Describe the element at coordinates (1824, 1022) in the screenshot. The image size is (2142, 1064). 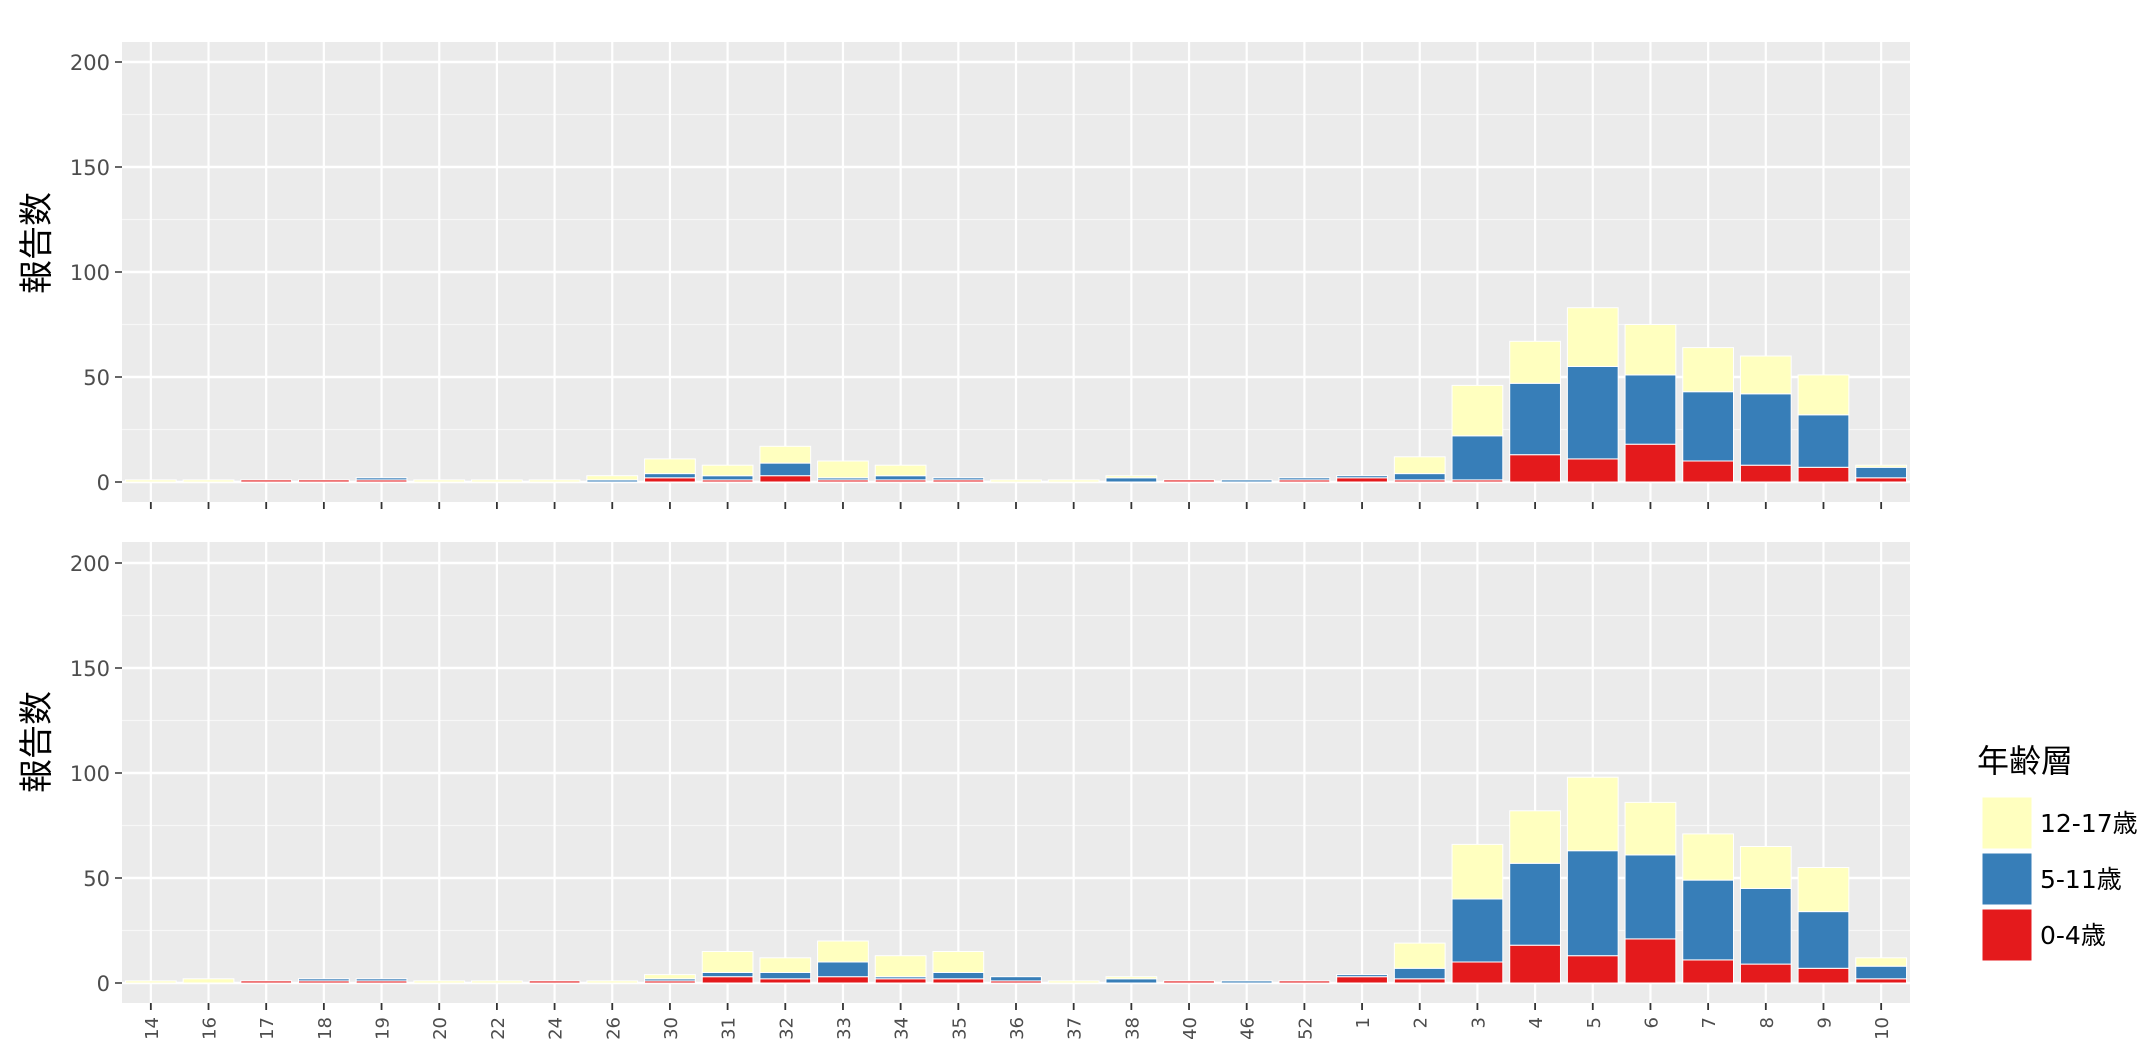
I see `x-tick-label: 9` at that location.